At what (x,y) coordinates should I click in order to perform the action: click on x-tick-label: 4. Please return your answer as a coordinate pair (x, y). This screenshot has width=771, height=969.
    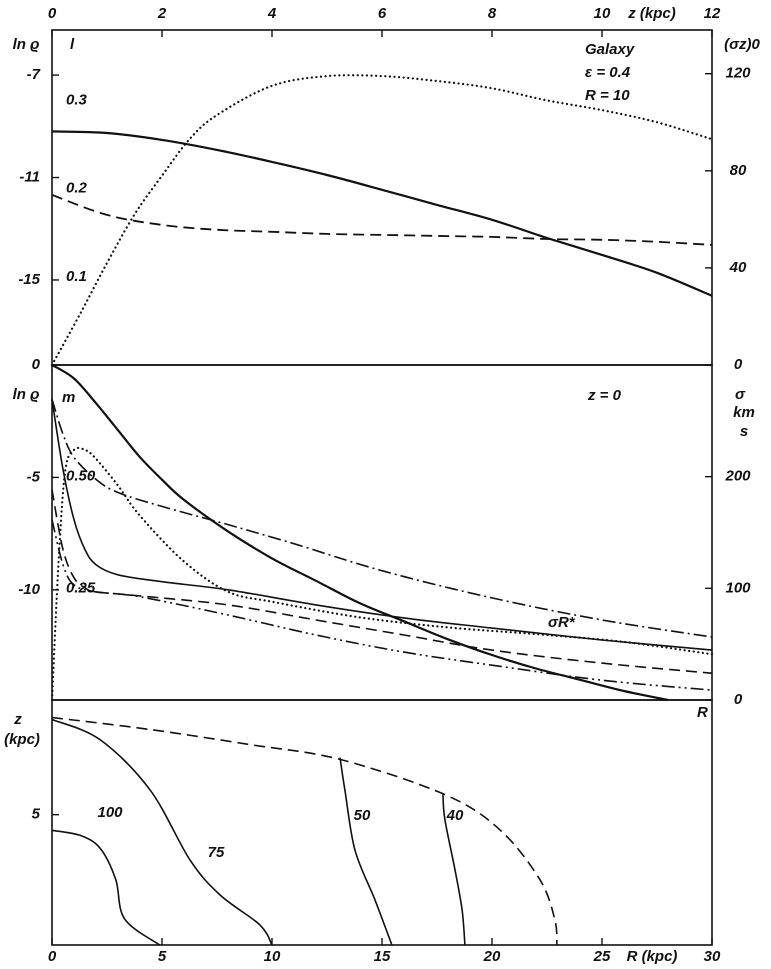
    Looking at the image, I should click on (272, 13).